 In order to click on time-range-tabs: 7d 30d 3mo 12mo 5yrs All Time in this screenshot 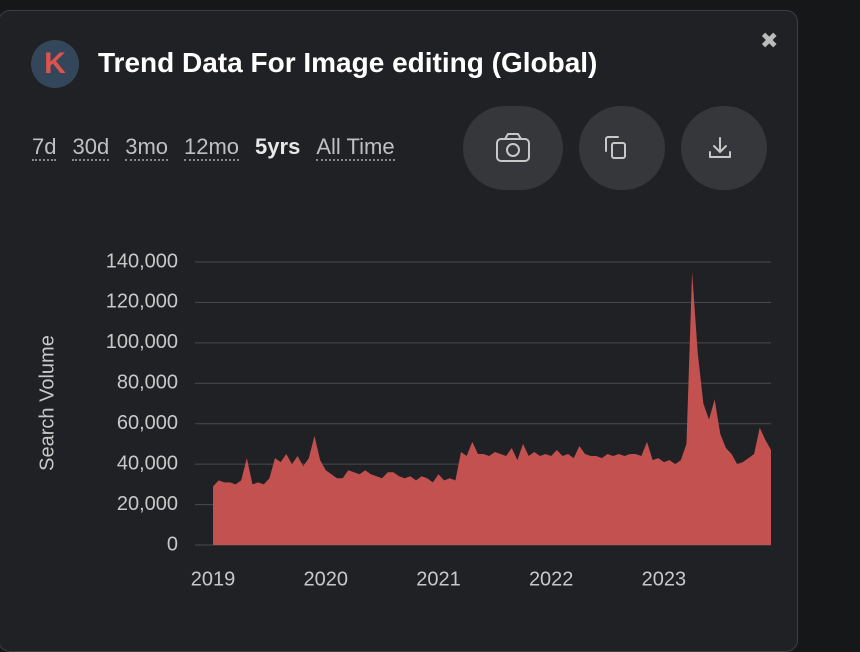, I will do `click(213, 148)`.